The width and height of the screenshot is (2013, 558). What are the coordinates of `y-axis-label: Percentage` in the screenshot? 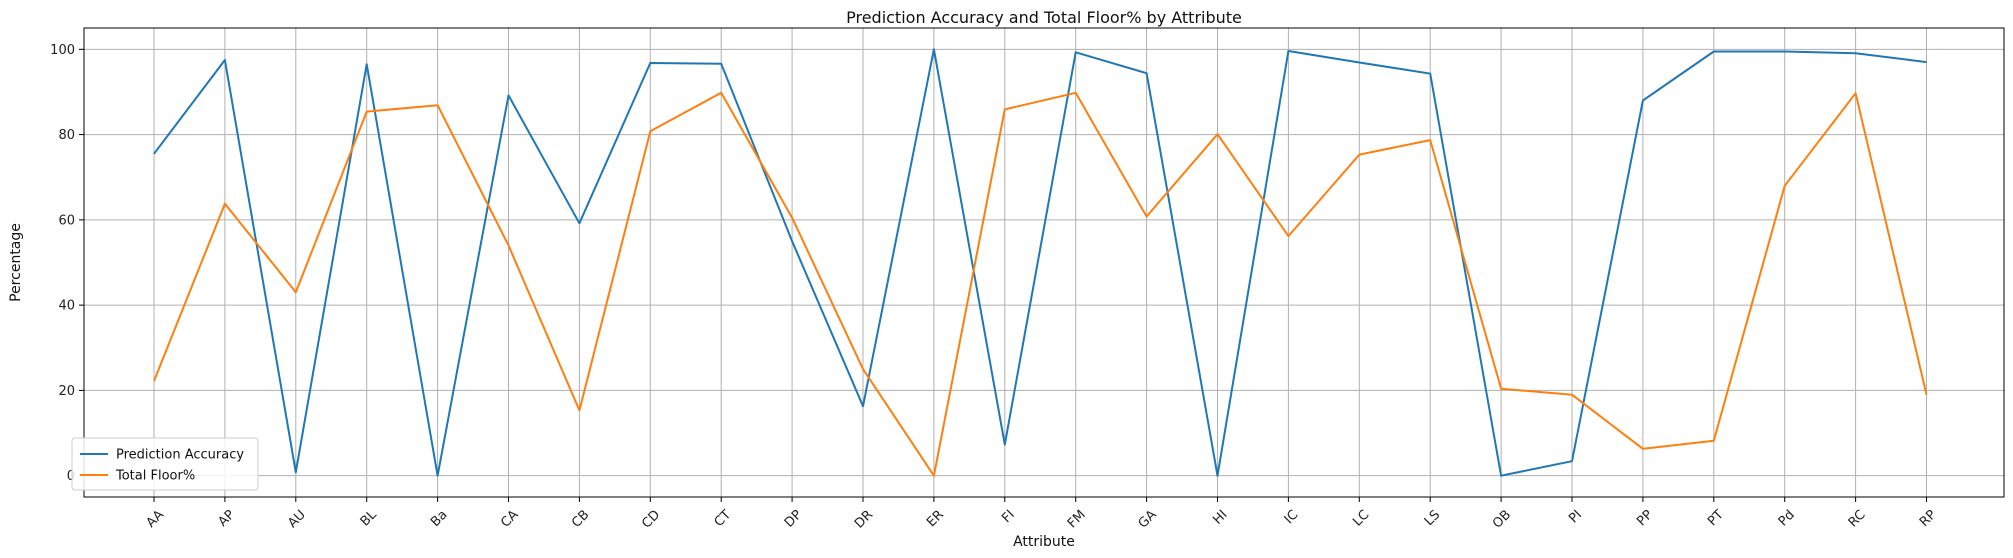 It's located at (16, 262).